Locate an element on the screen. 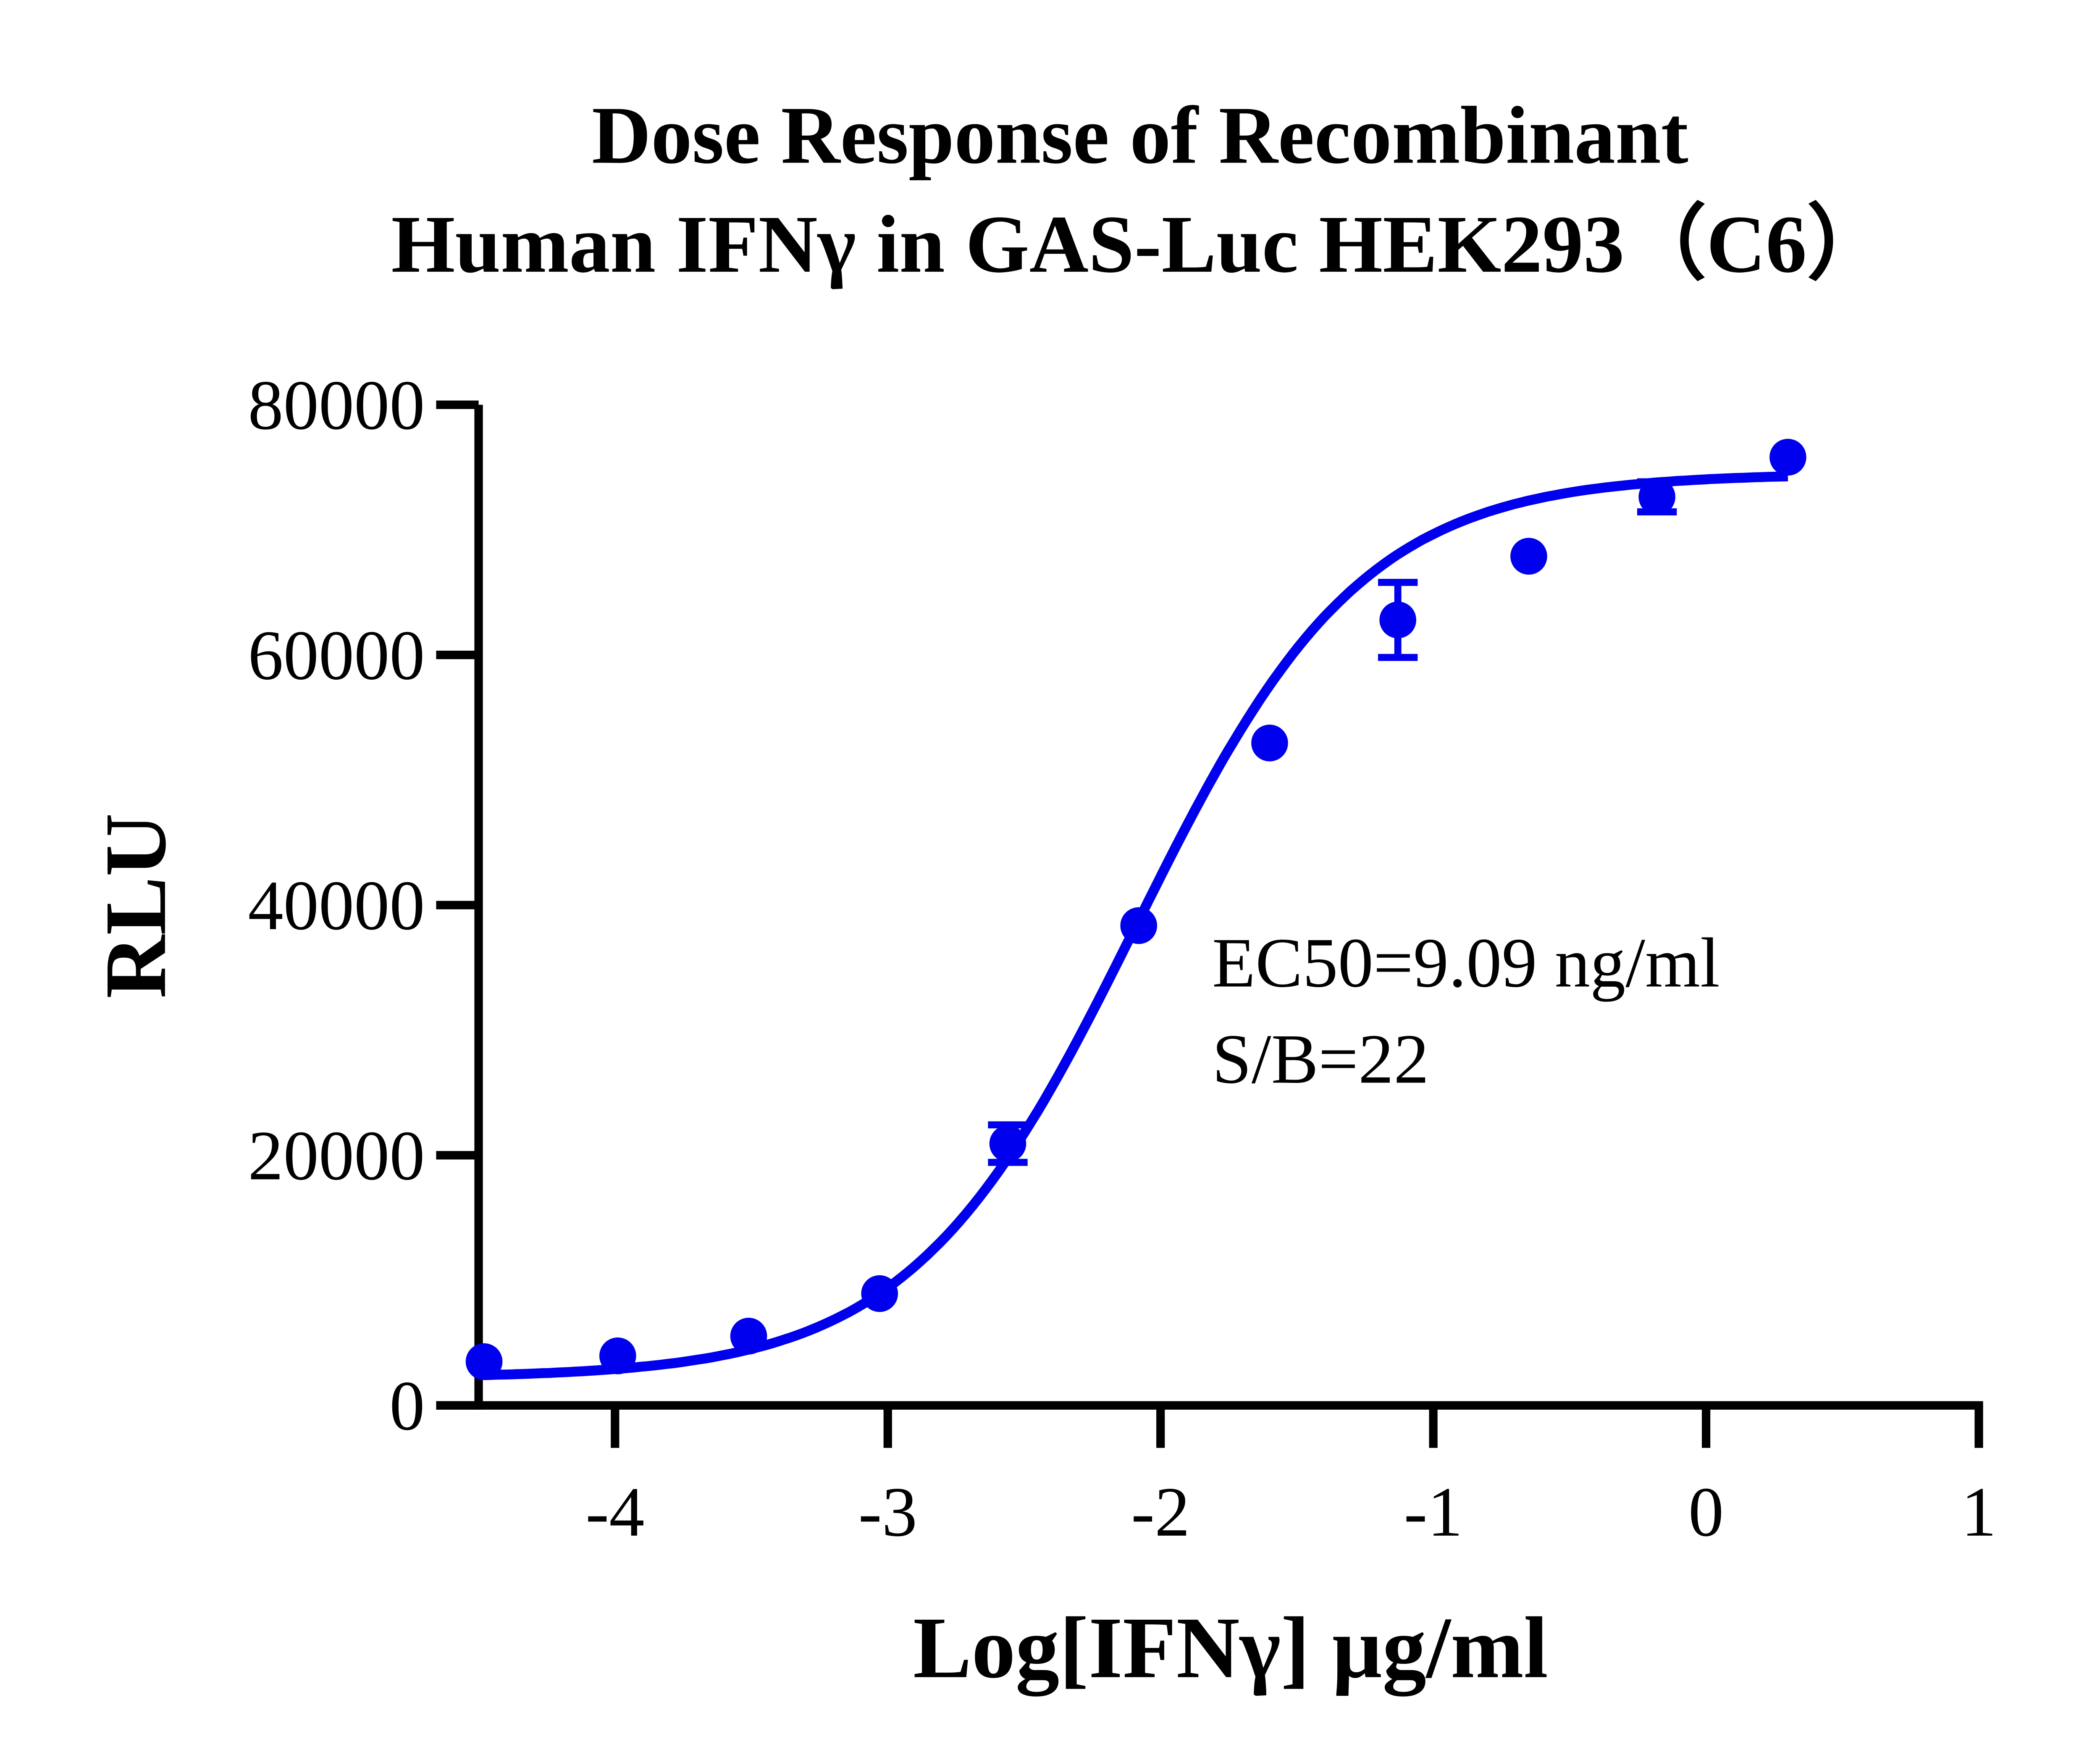 This screenshot has height=1755, width=2100. x-axis-label: Log[IFNγ] µg/ml is located at coordinates (1230, 1648).